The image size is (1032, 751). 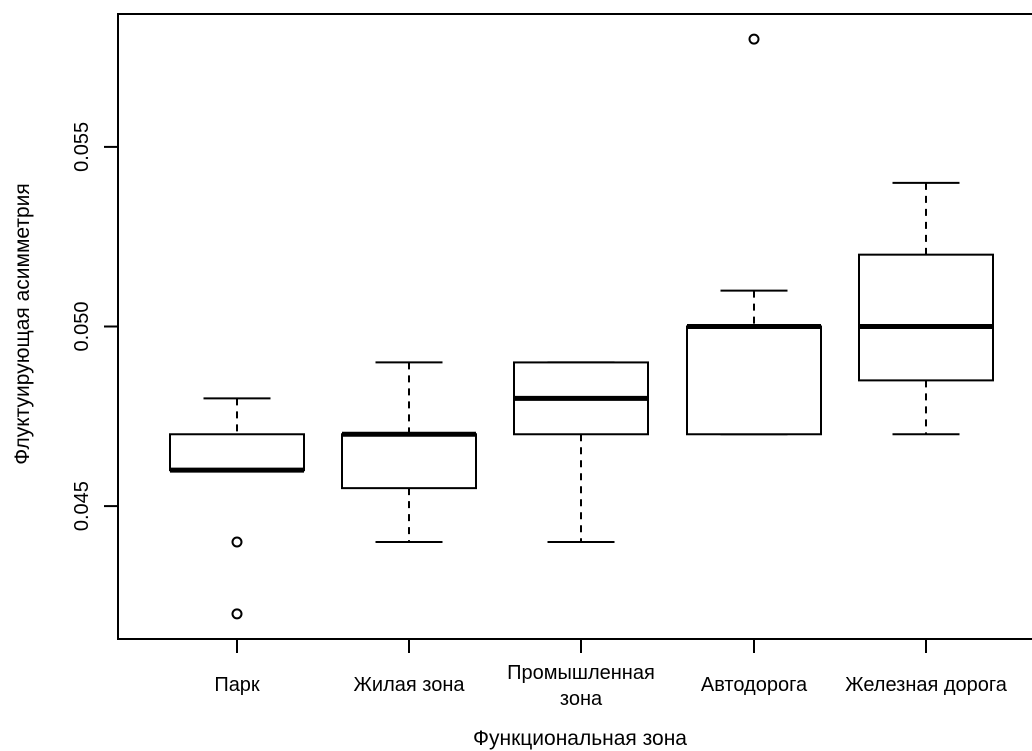 I want to click on x-tick-label: Автодорога, so click(x=754, y=685).